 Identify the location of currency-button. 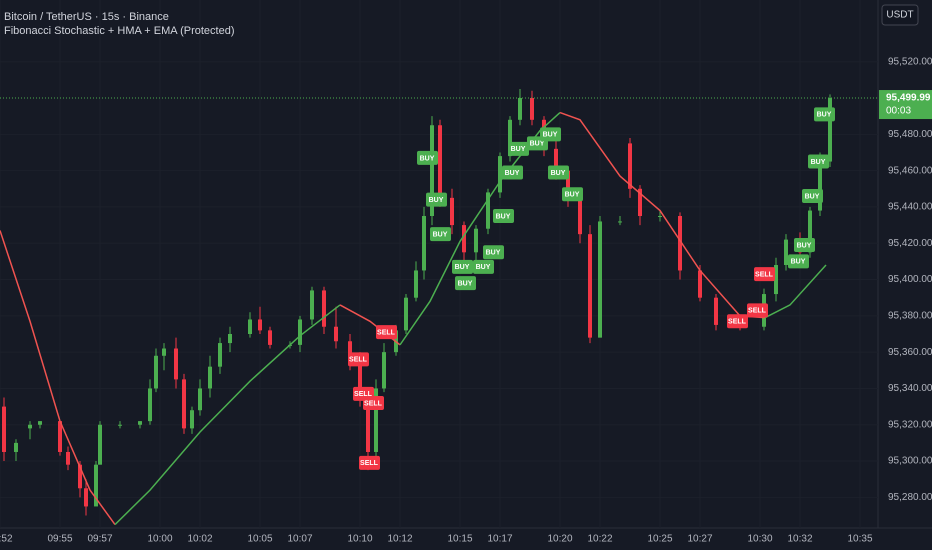
(900, 15).